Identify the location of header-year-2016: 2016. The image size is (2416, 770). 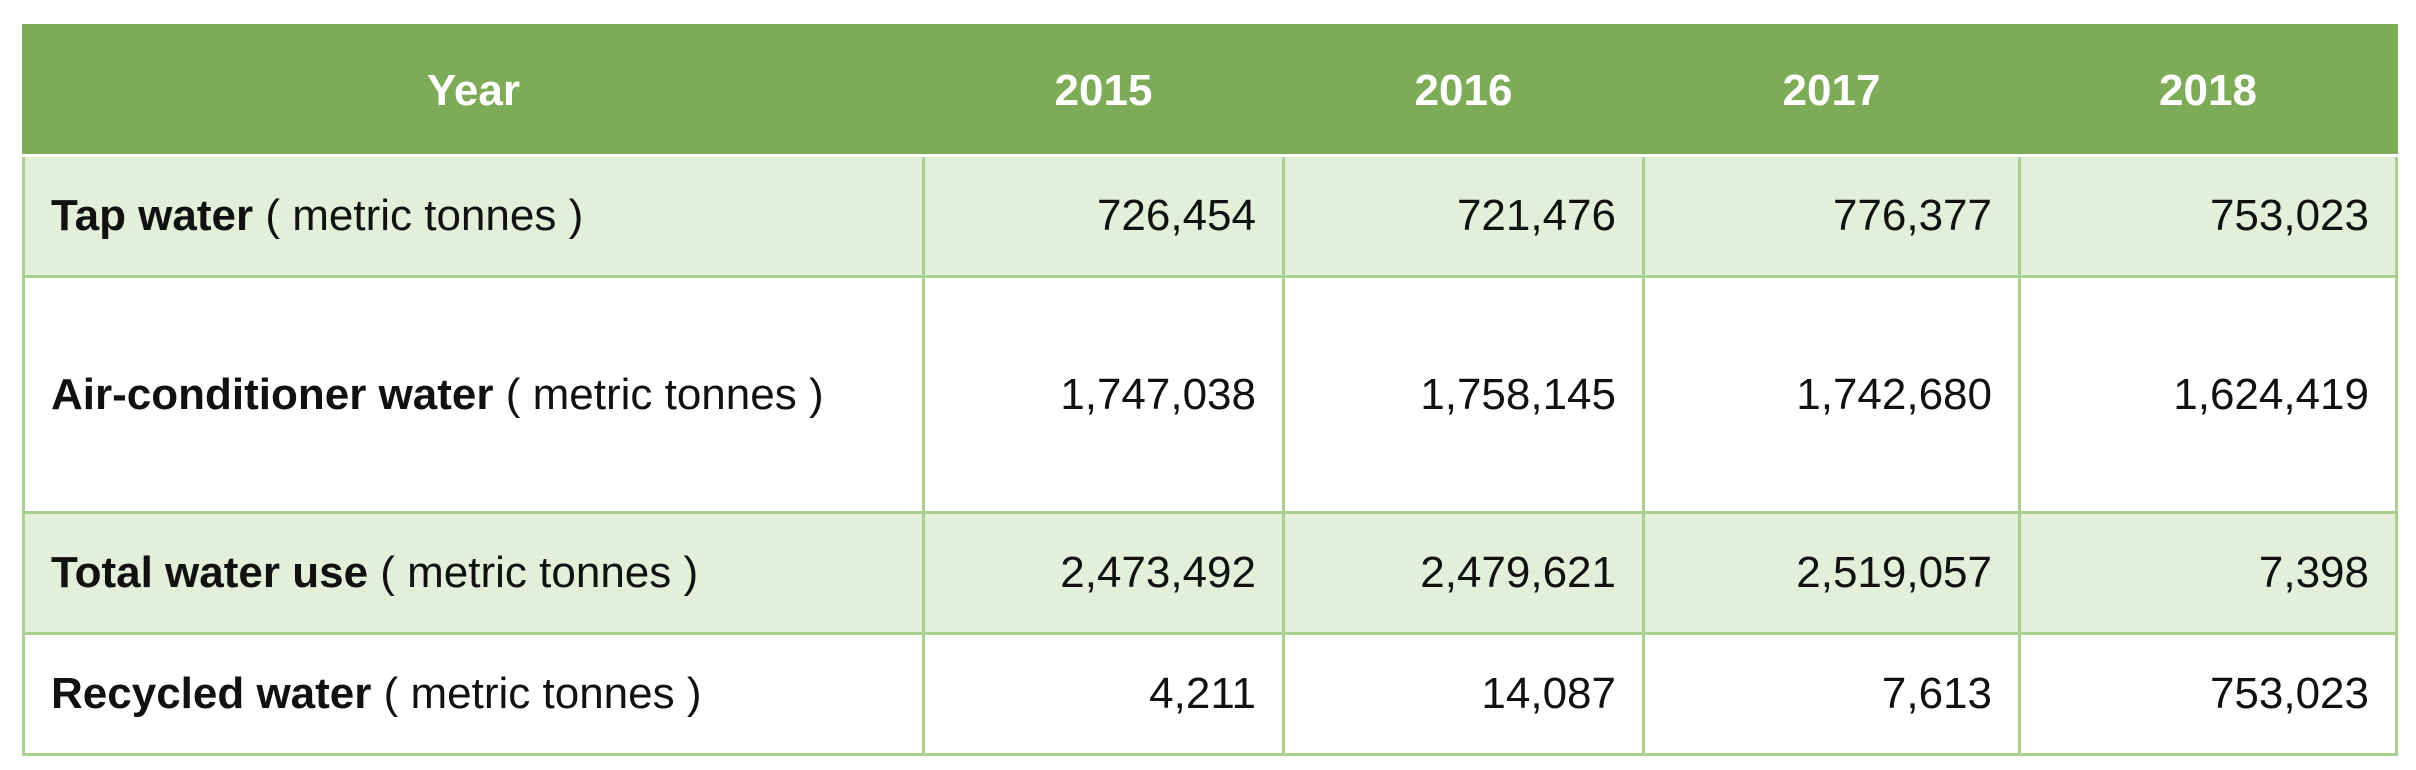
(1463, 90).